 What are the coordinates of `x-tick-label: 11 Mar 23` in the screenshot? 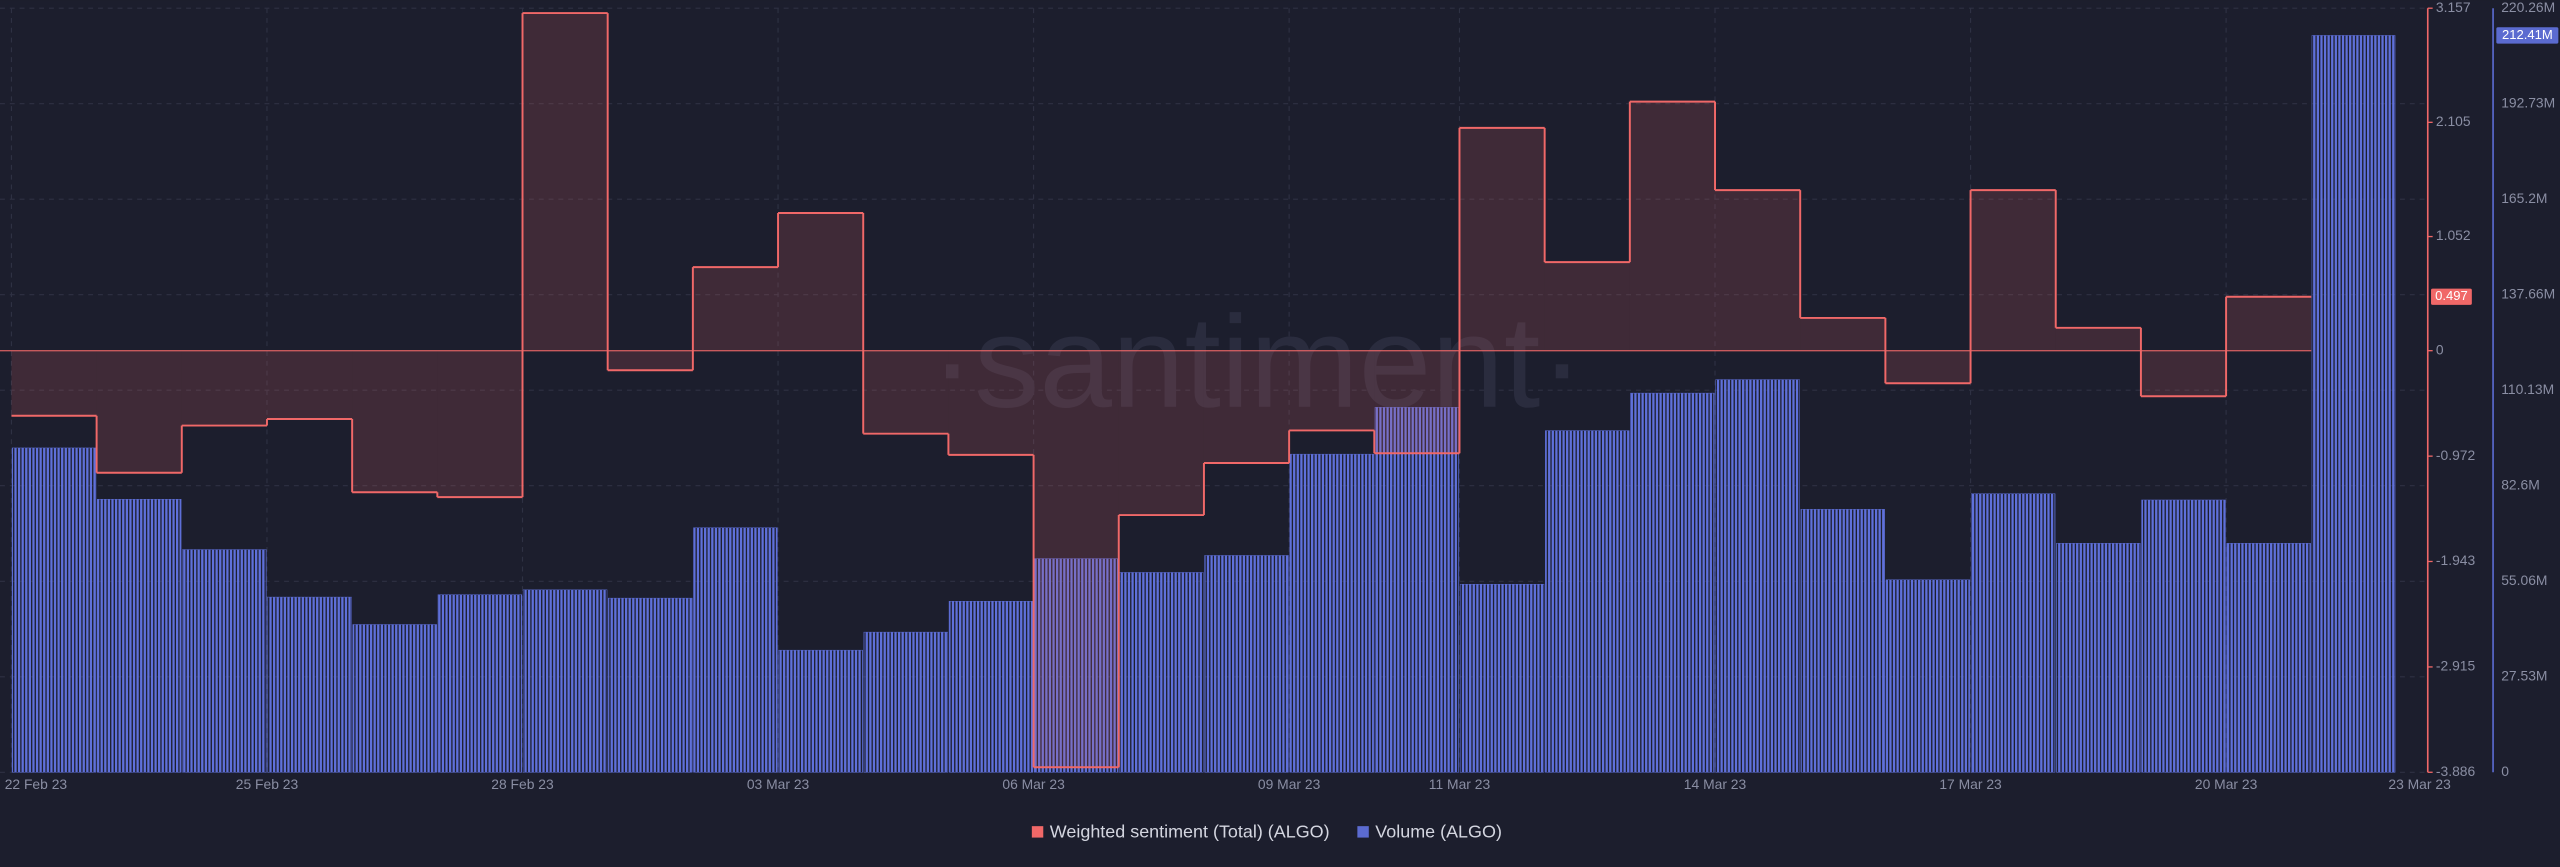 It's located at (1460, 784).